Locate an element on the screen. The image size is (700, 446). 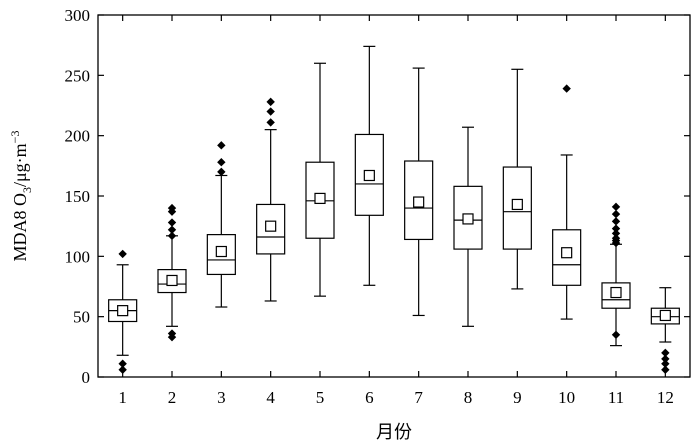
y-tick-label: 150 is located at coordinates (78, 196).